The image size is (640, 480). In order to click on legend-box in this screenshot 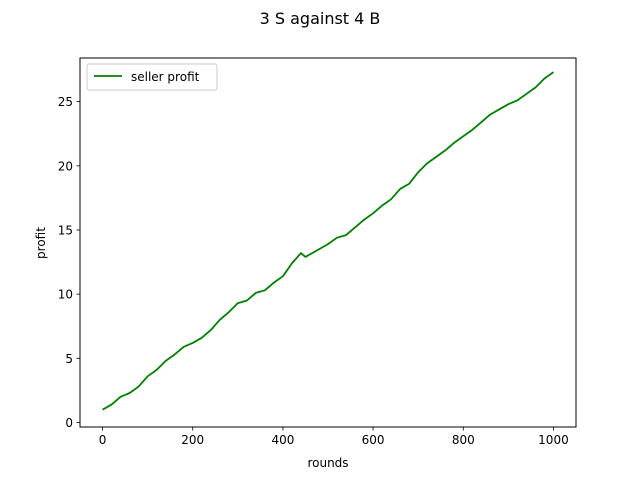, I will do `click(152, 77)`.